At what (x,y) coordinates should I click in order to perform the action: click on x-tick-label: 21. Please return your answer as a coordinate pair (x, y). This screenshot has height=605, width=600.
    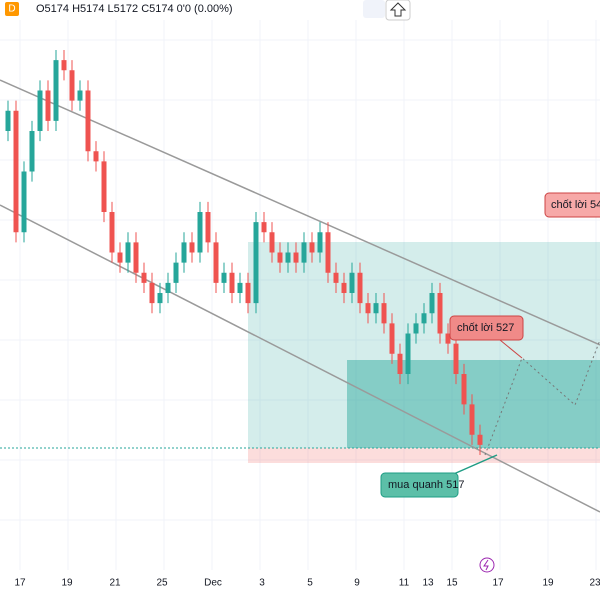
    Looking at the image, I should click on (115, 583).